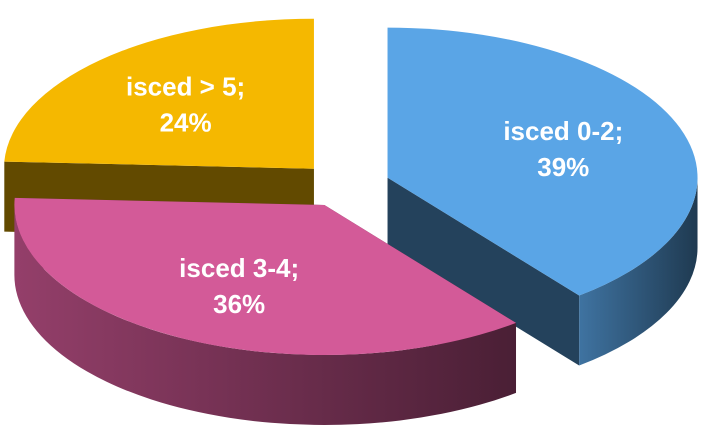 Image resolution: width=726 pixels, height=432 pixels. What do you see at coordinates (483, 271) in the screenshot?
I see `slice-cut-face` at bounding box center [483, 271].